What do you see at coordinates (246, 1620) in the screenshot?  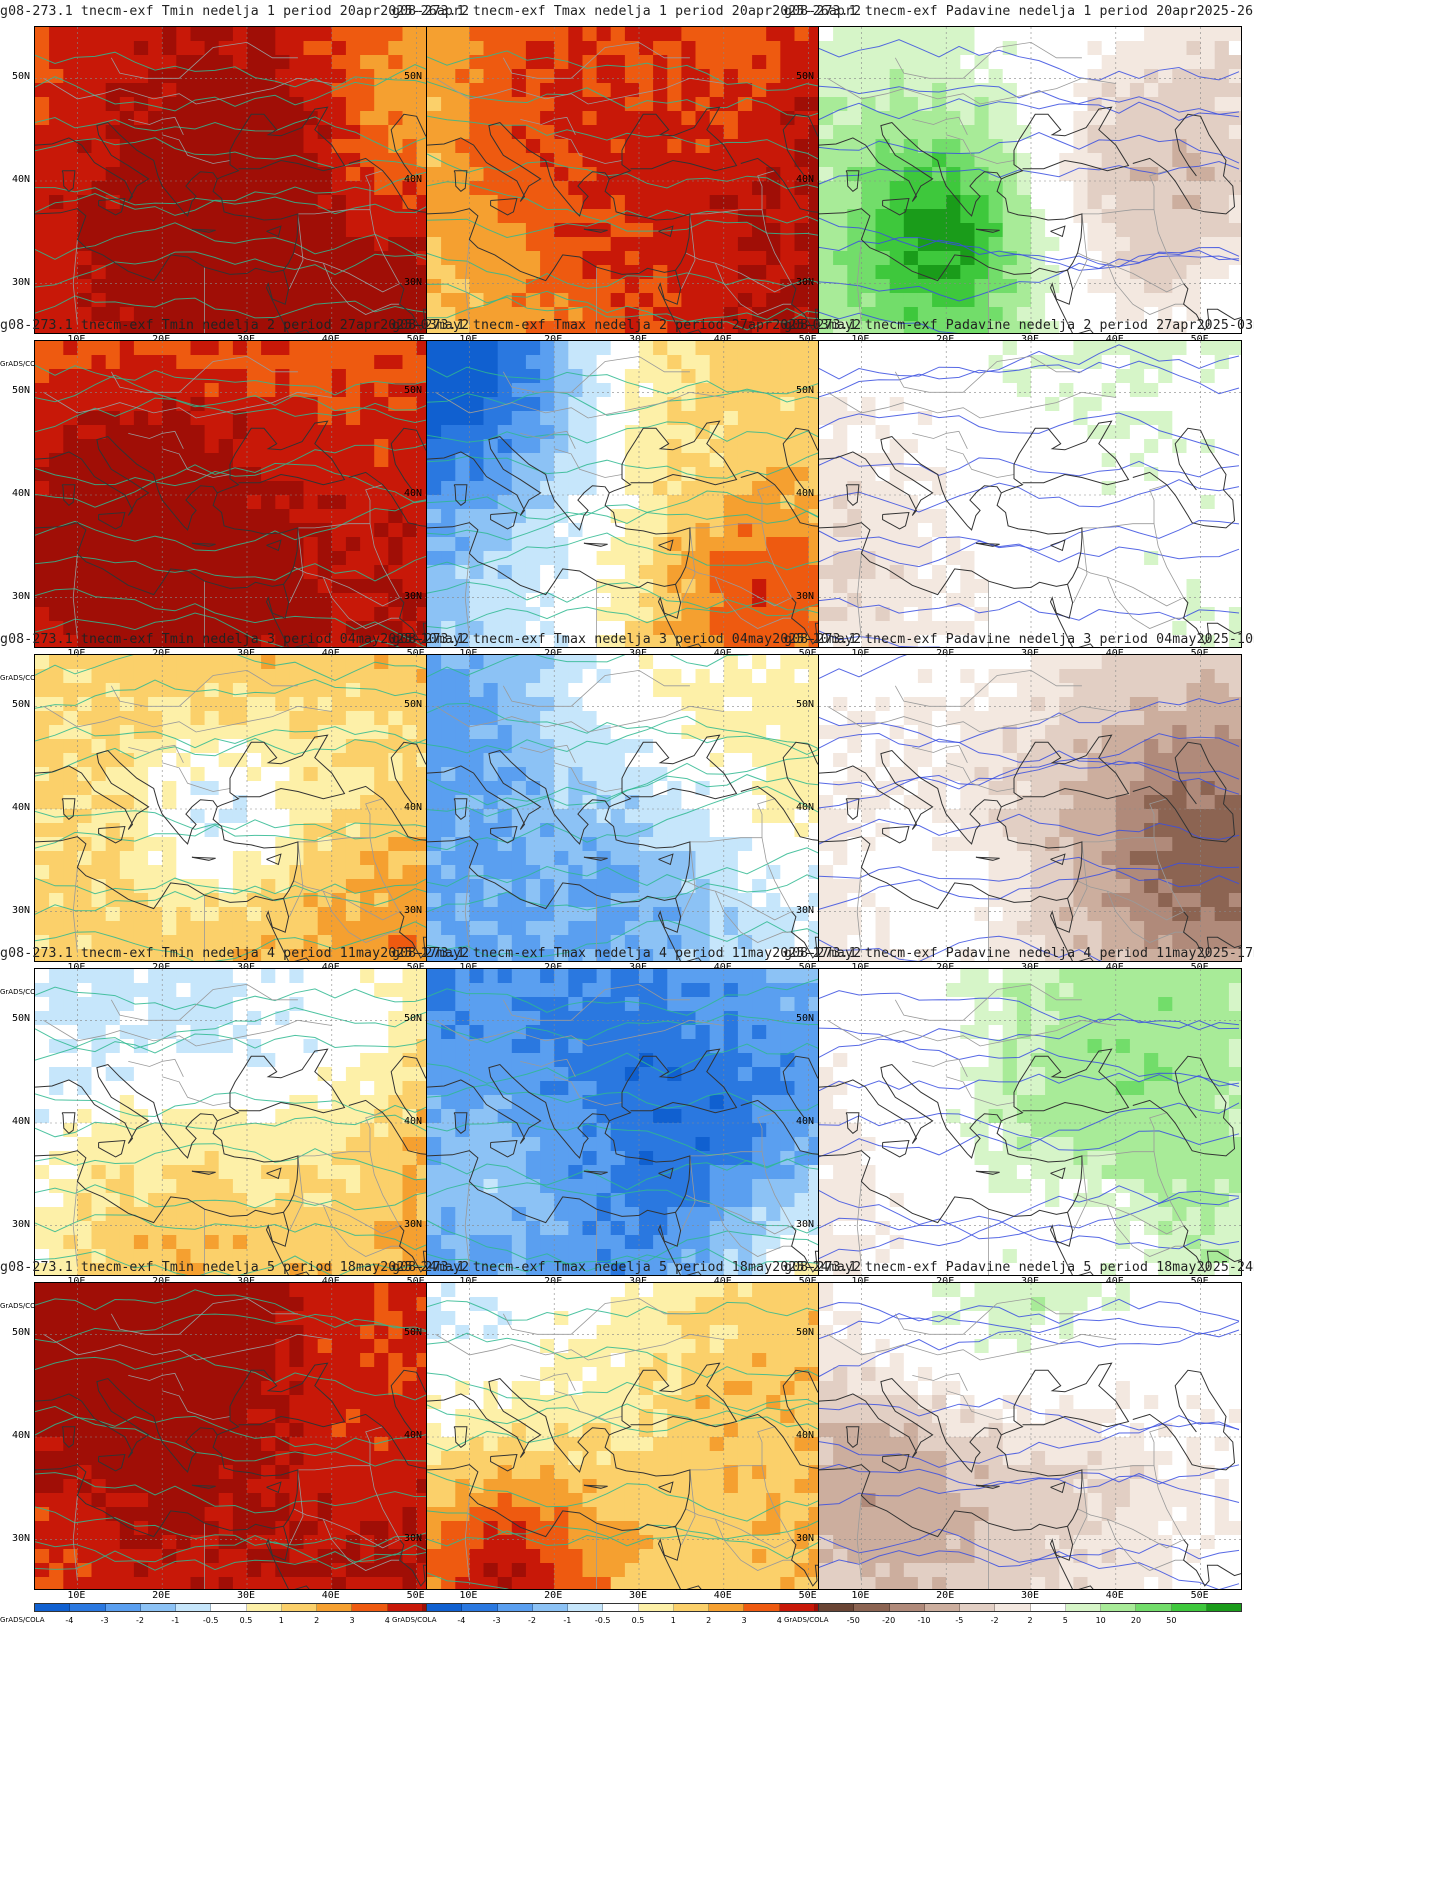 I see `color-scale-label: 0.5` at bounding box center [246, 1620].